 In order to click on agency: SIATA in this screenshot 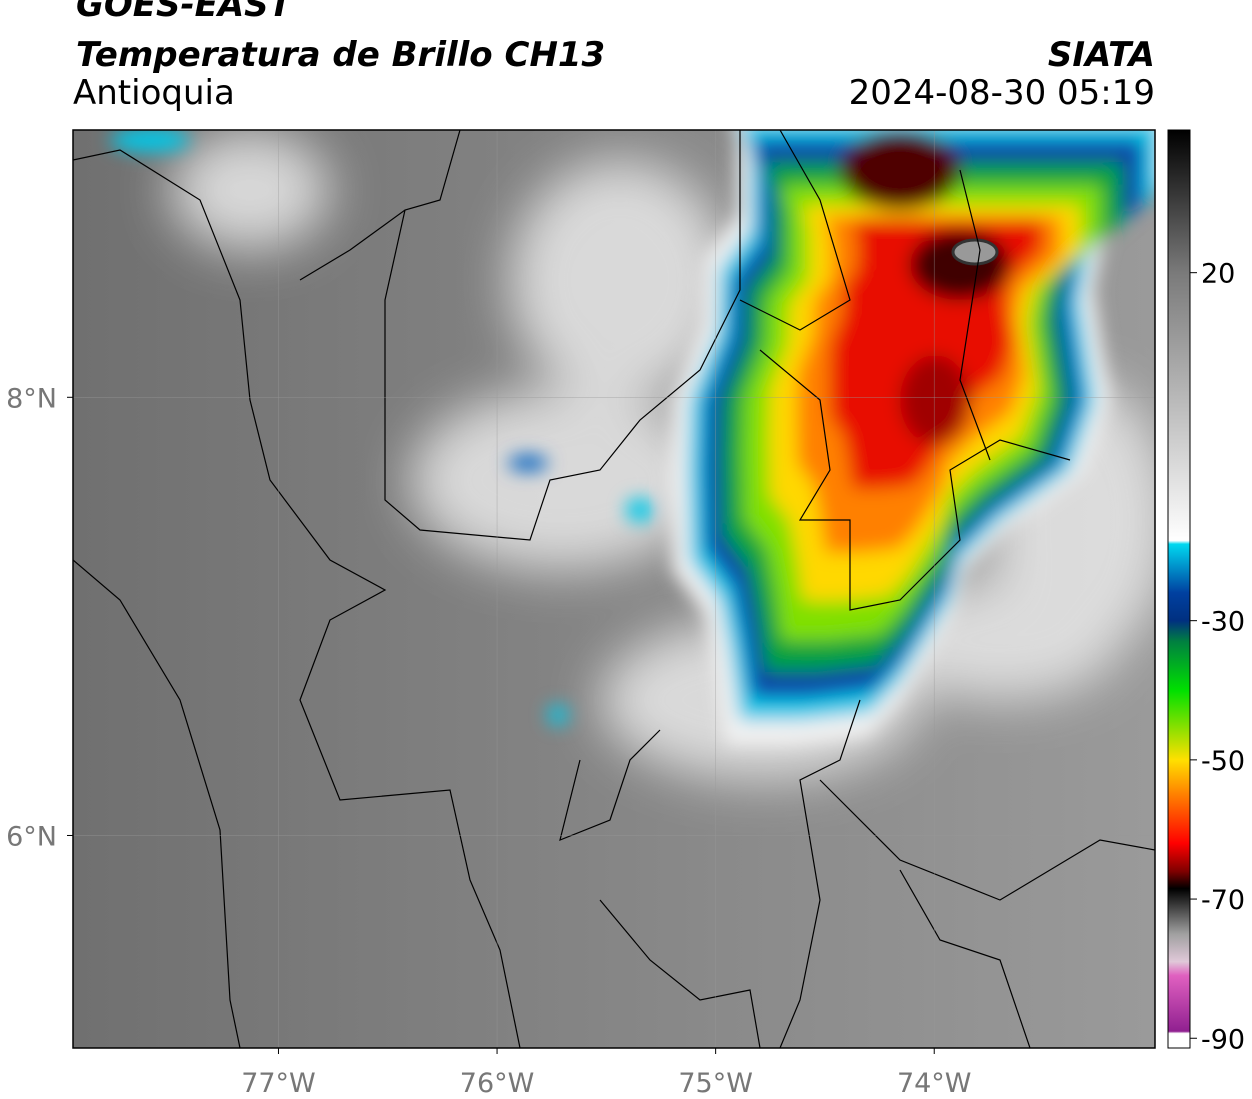, I will do `click(1101, 55)`.